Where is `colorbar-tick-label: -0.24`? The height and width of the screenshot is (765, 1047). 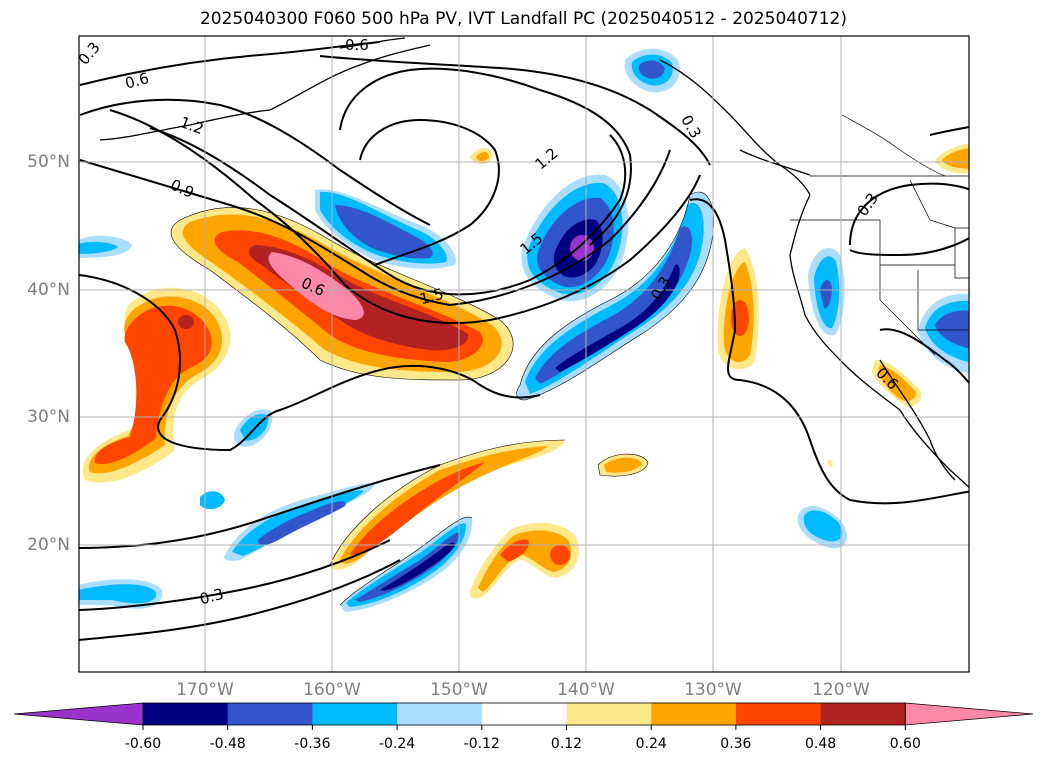
colorbar-tick-label: -0.24 is located at coordinates (397, 744).